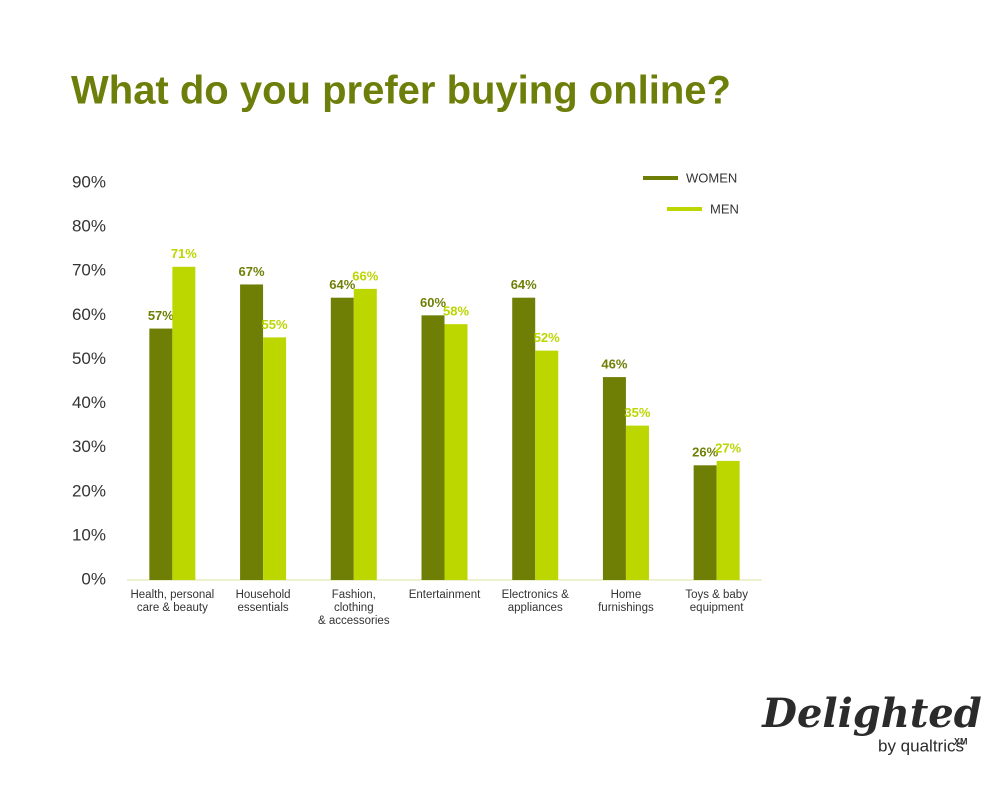 Image resolution: width=1001 pixels, height=801 pixels. What do you see at coordinates (252, 271) in the screenshot?
I see `value-label: 67%` at bounding box center [252, 271].